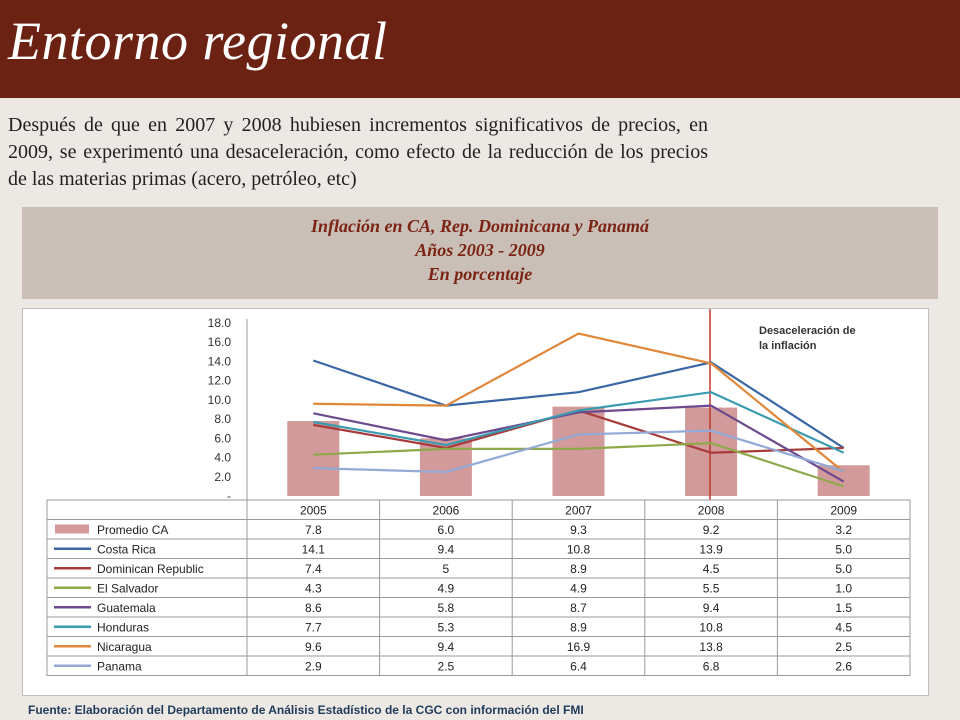  I want to click on legend-label: Costa Rica, so click(126, 550).